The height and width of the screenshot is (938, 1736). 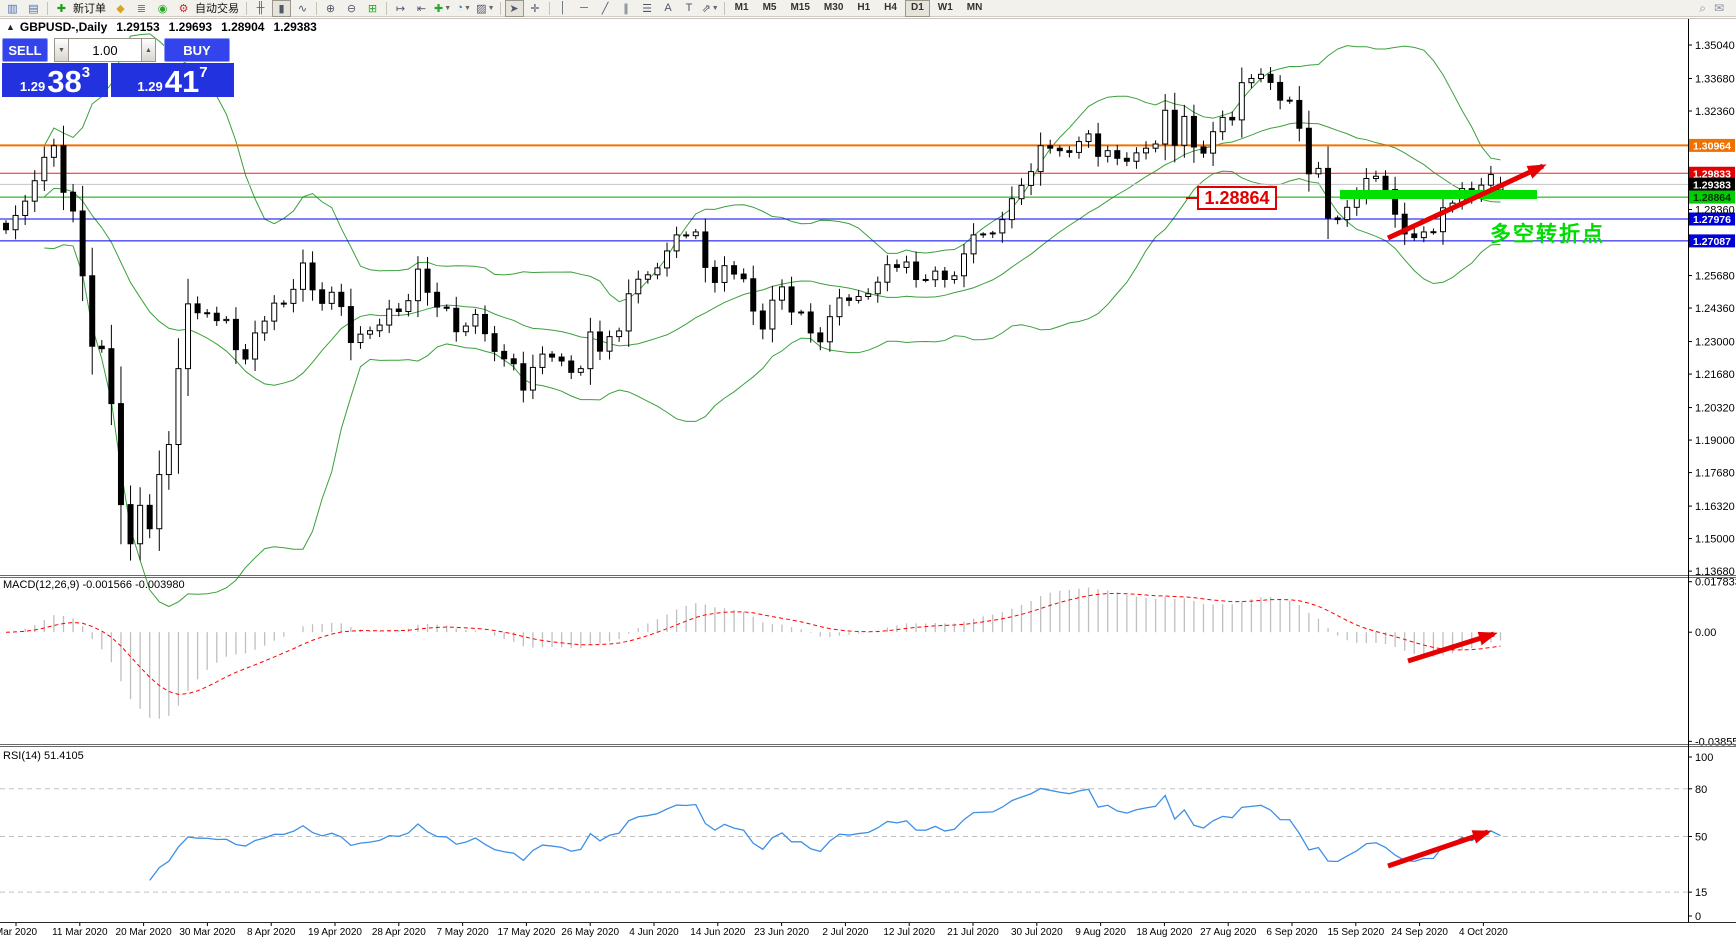 I want to click on svg-text: 24 Sep 2020, so click(x=1419, y=932).